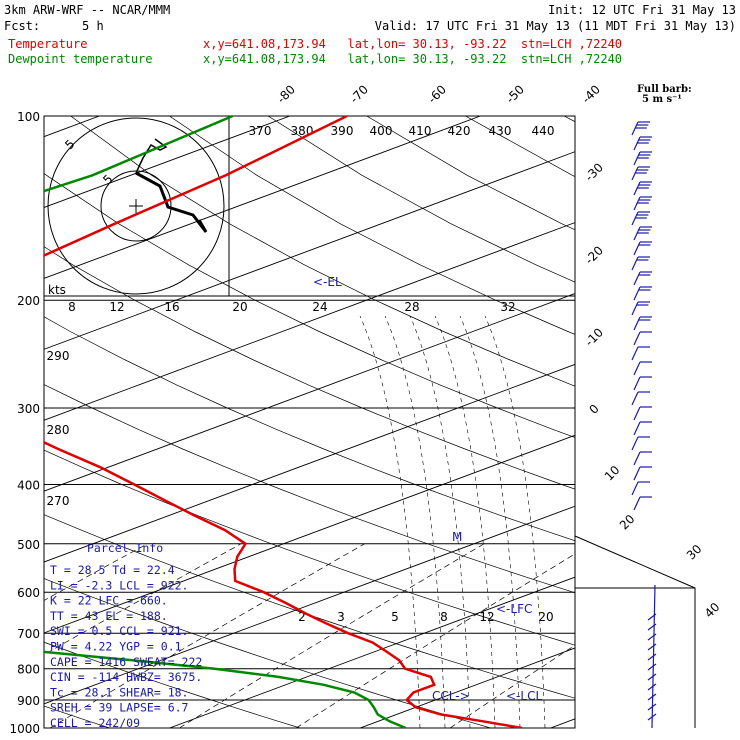  What do you see at coordinates (69, 144) in the screenshot?
I see `hodograph-outer-label: 5` at bounding box center [69, 144].